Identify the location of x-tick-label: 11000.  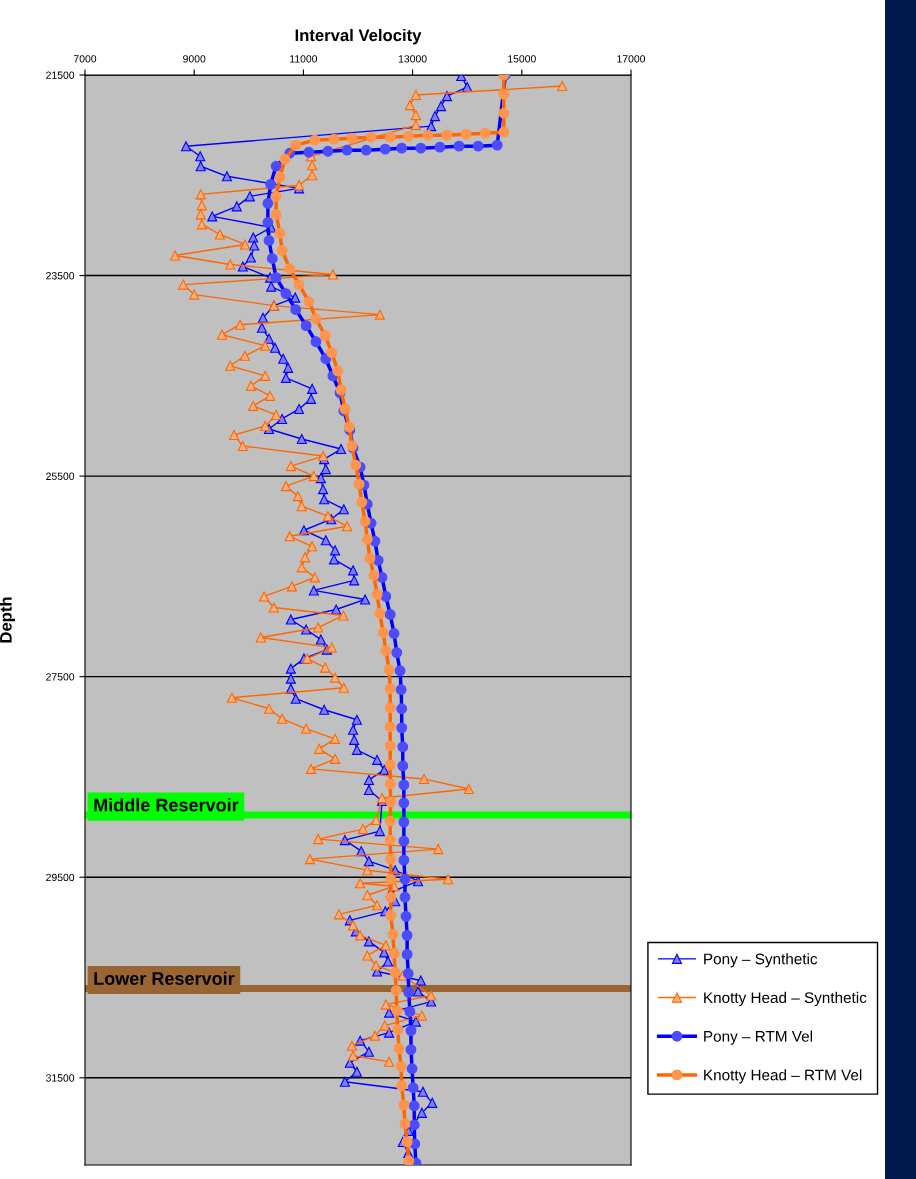
(304, 59).